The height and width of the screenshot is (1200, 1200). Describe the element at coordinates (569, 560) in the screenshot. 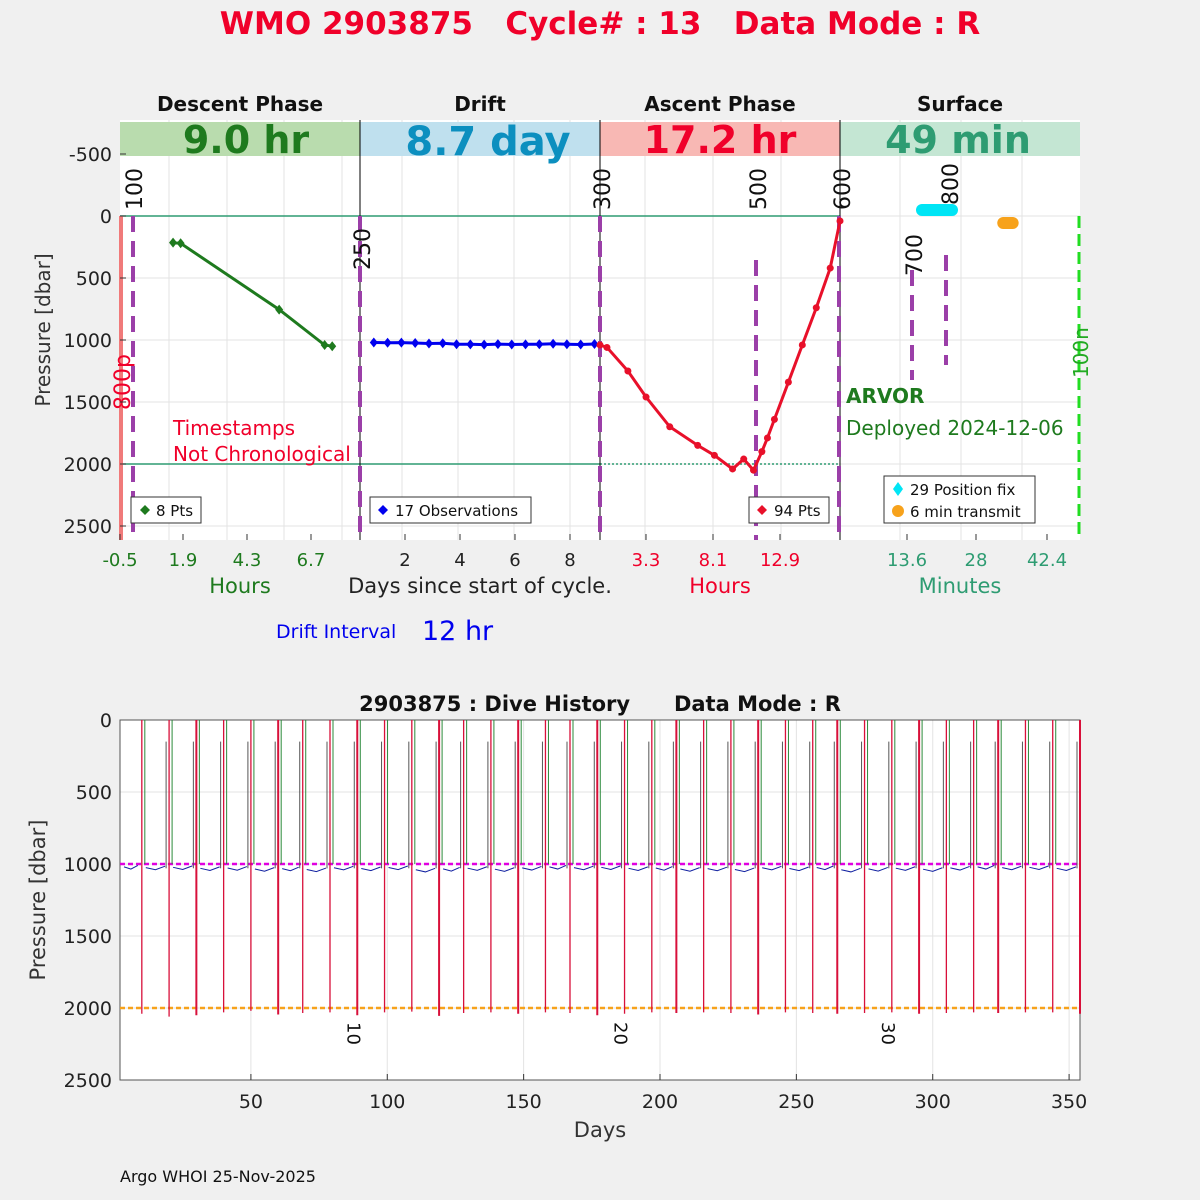

I see `top-x-tick-label: 8` at that location.